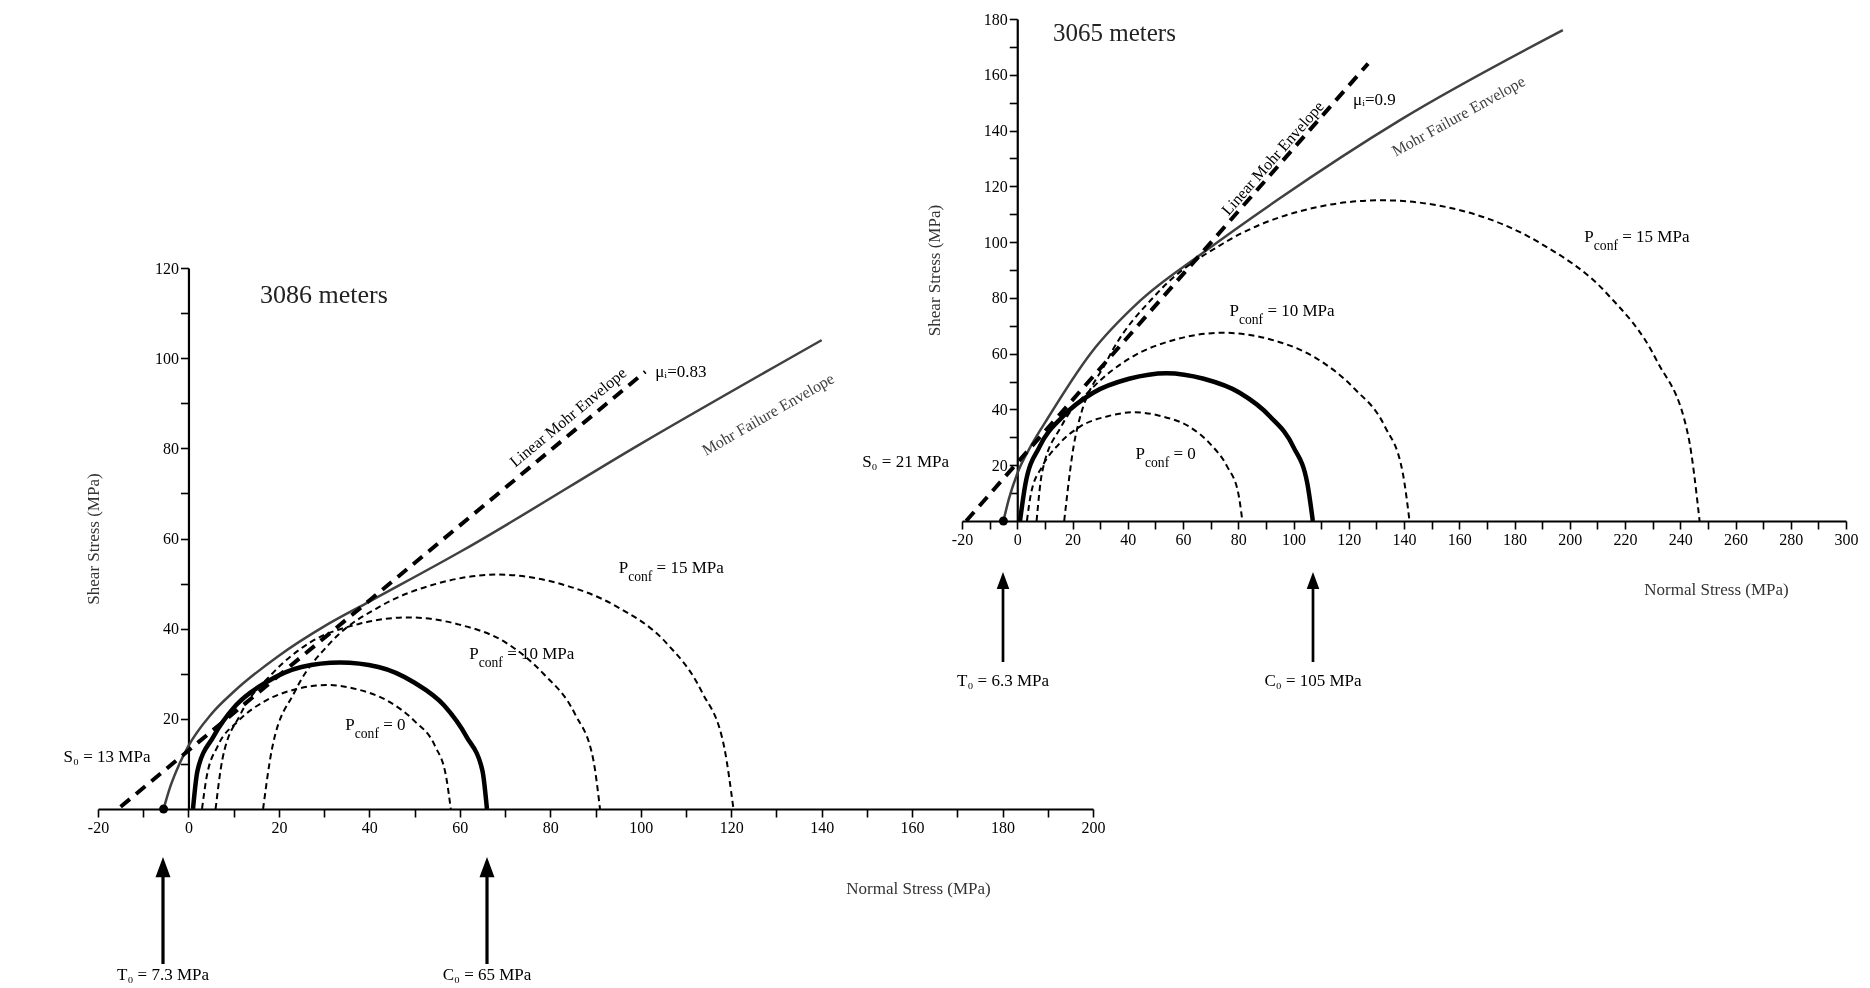 The image size is (1870, 988). Describe the element at coordinates (1846, 539) in the screenshot. I see `x-tick-label: 300` at that location.